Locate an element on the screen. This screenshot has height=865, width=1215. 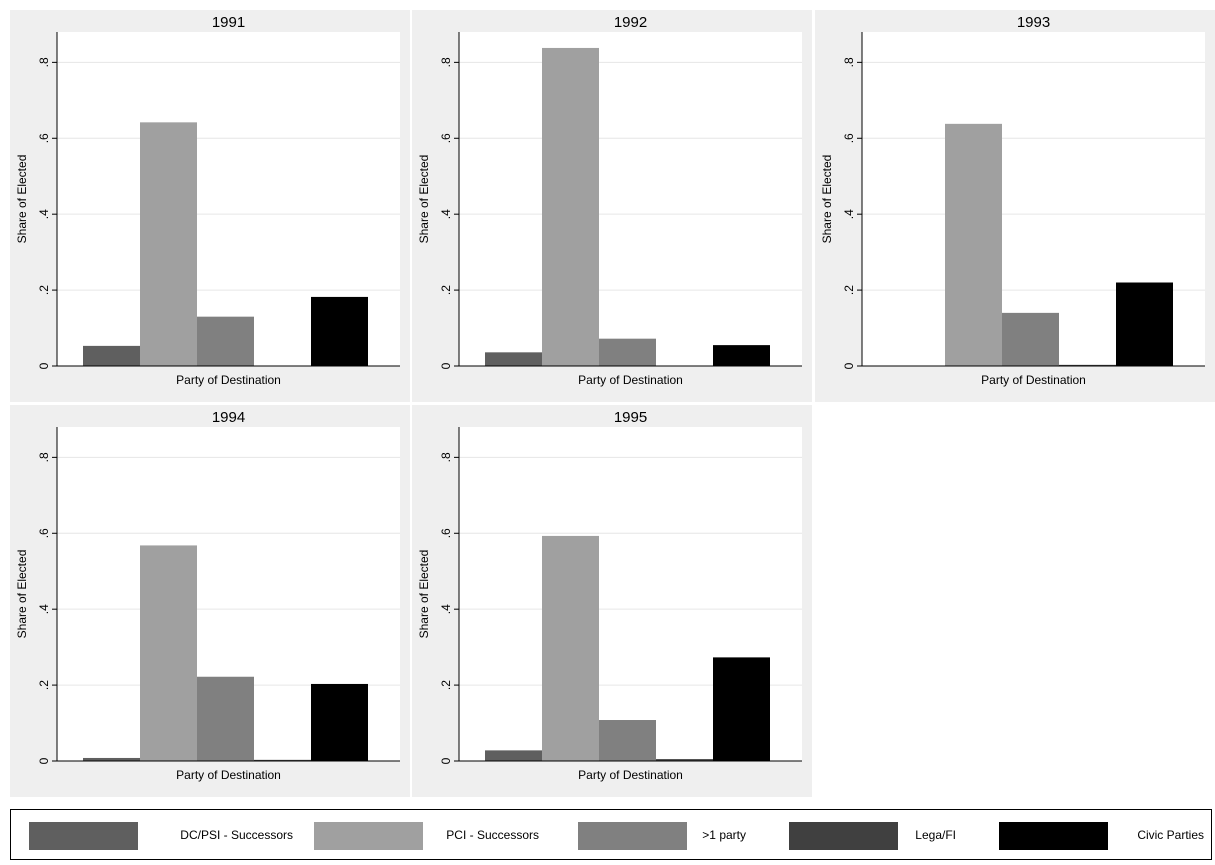
legend-label: PCI - Successors is located at coordinates (492, 835).